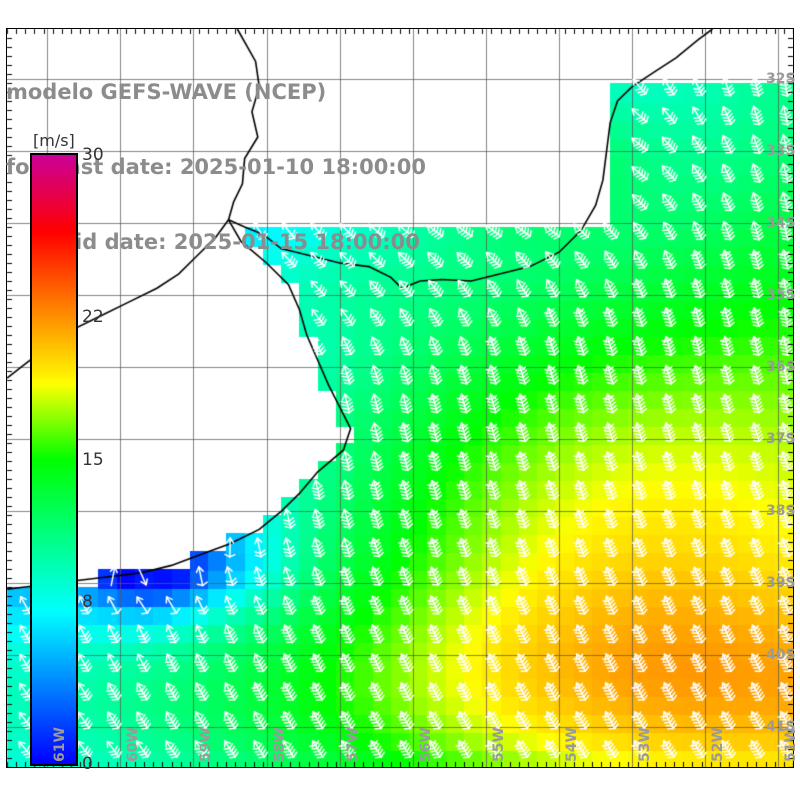 The width and height of the screenshot is (800, 800). What do you see at coordinates (279, 744) in the screenshot?
I see `lon-label-58W: 58W` at bounding box center [279, 744].